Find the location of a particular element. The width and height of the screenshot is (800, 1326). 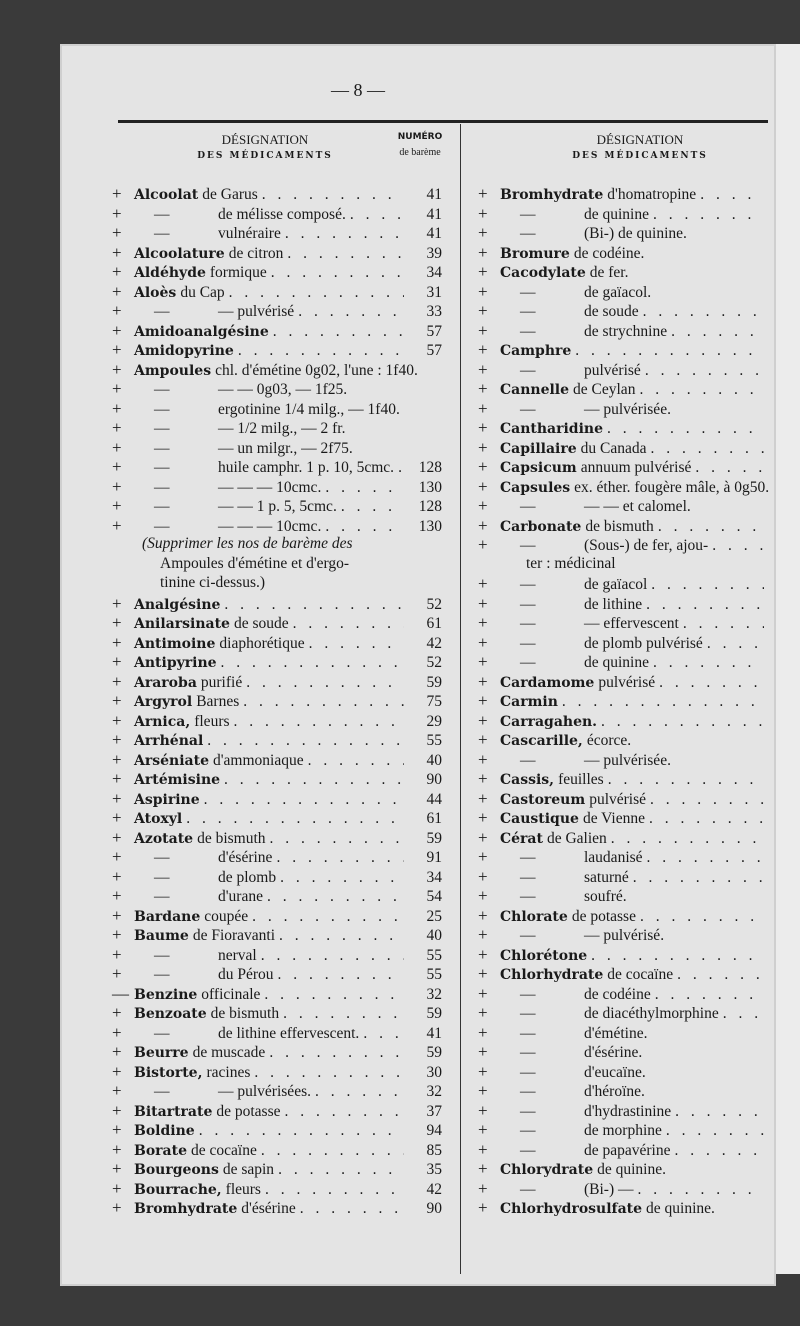

bareme-number: 37 is located at coordinates (434, 1111).